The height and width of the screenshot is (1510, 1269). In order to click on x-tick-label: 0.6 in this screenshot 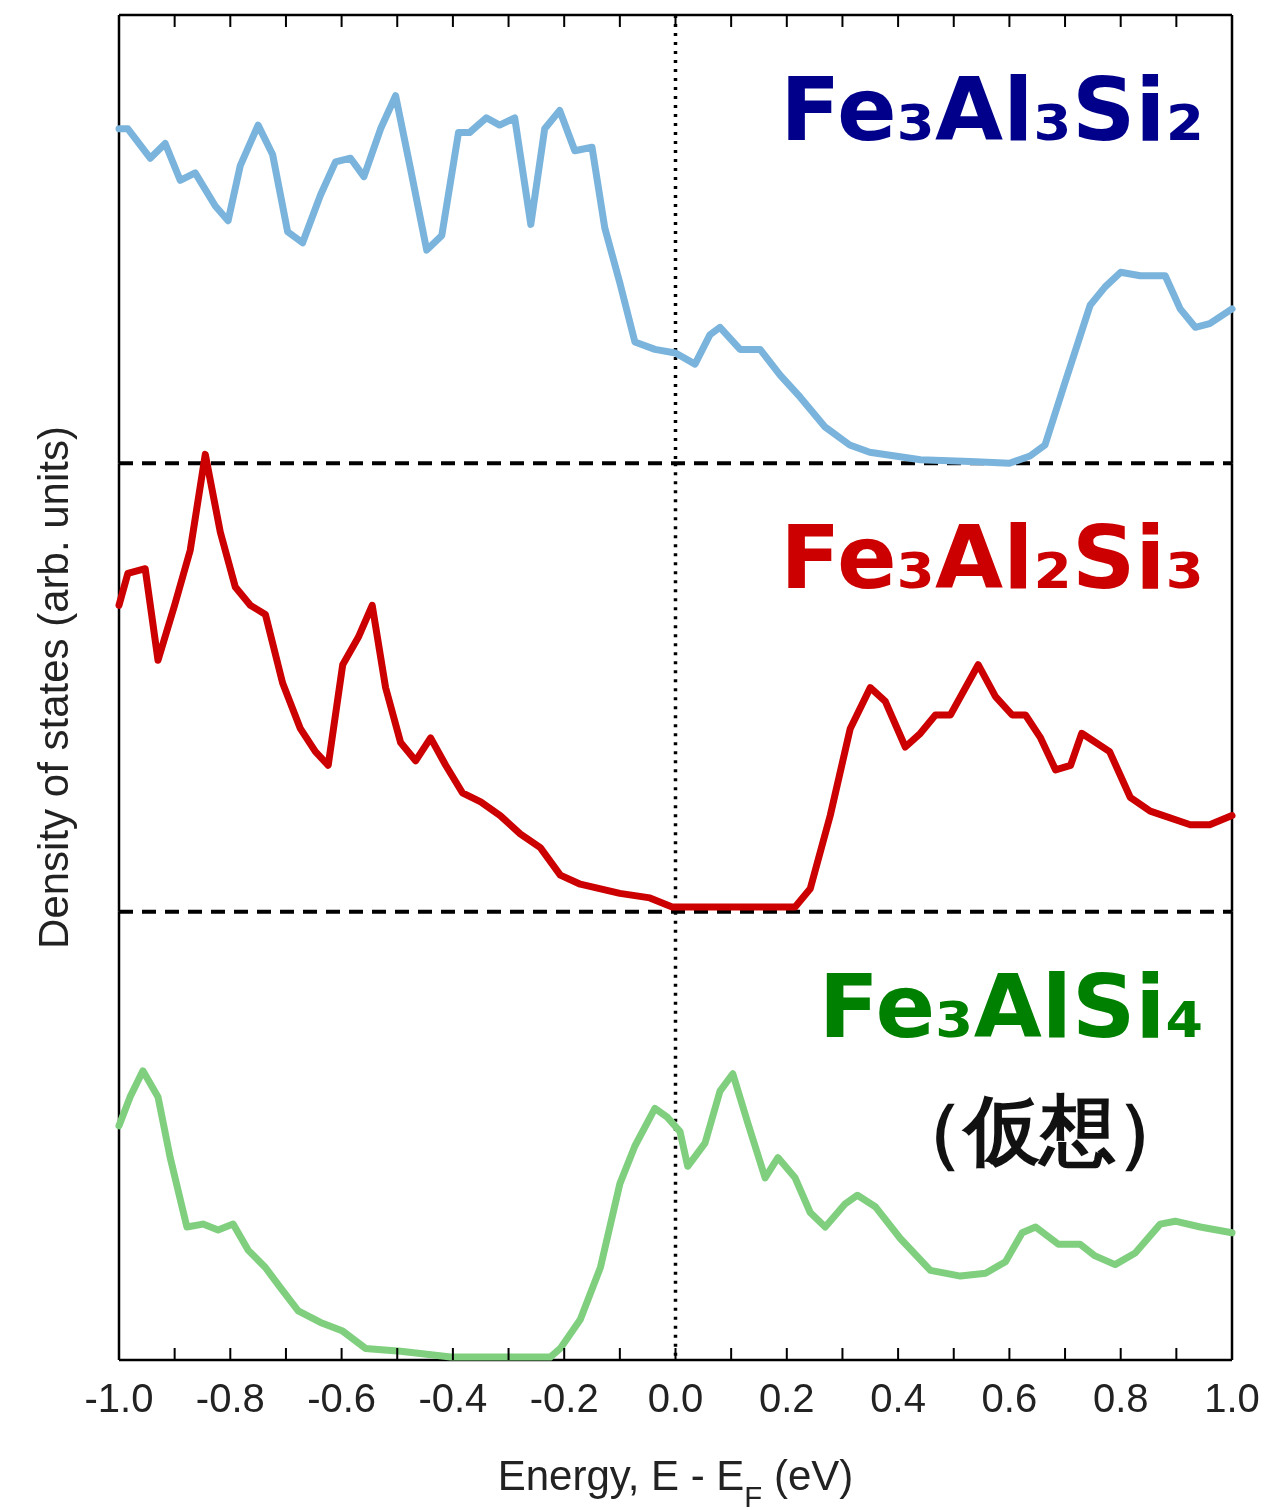, I will do `click(1009, 1398)`.